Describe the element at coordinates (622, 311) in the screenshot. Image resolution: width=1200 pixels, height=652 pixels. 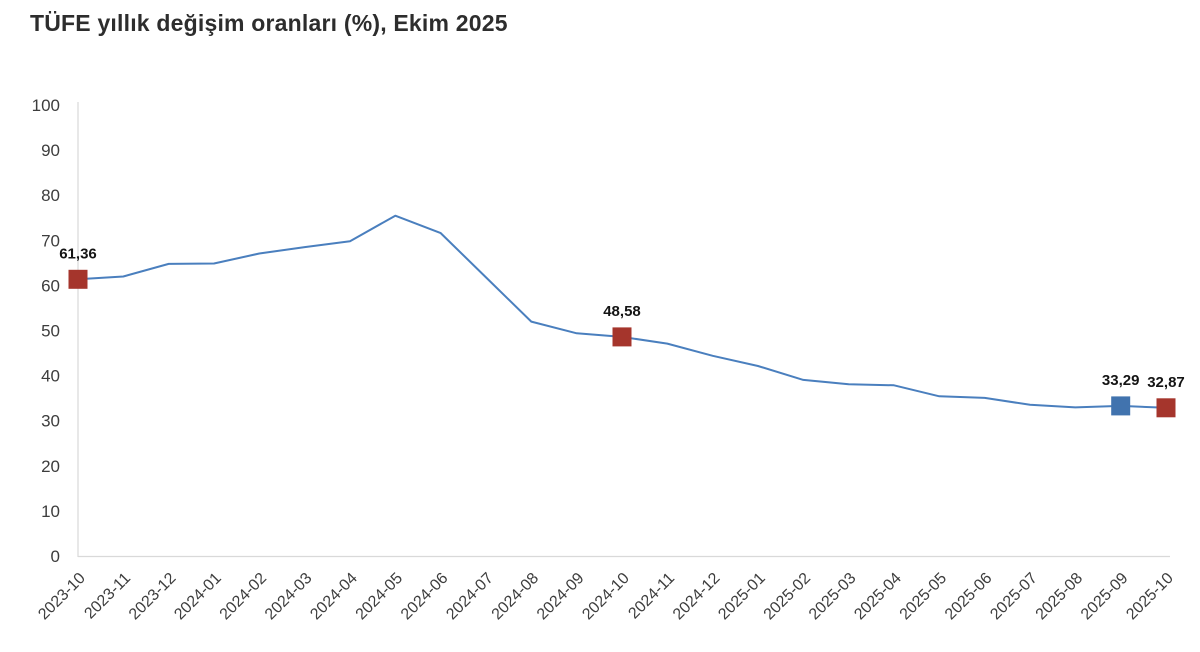
I see `data-label-2024-10: 48,58` at that location.